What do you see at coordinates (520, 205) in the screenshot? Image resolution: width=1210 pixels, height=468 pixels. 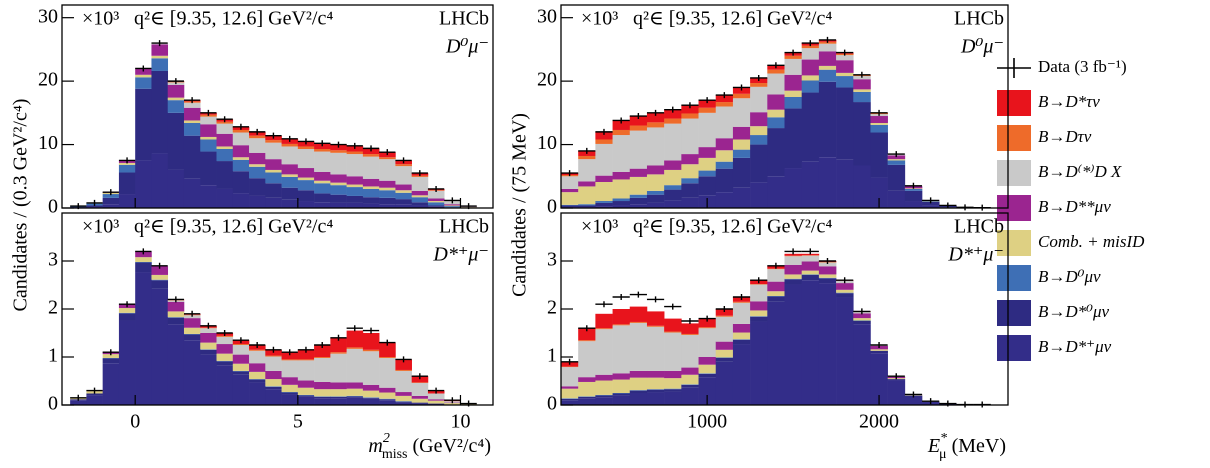 I see `y-axis-label: Candidates / (75 MeV)` at bounding box center [520, 205].